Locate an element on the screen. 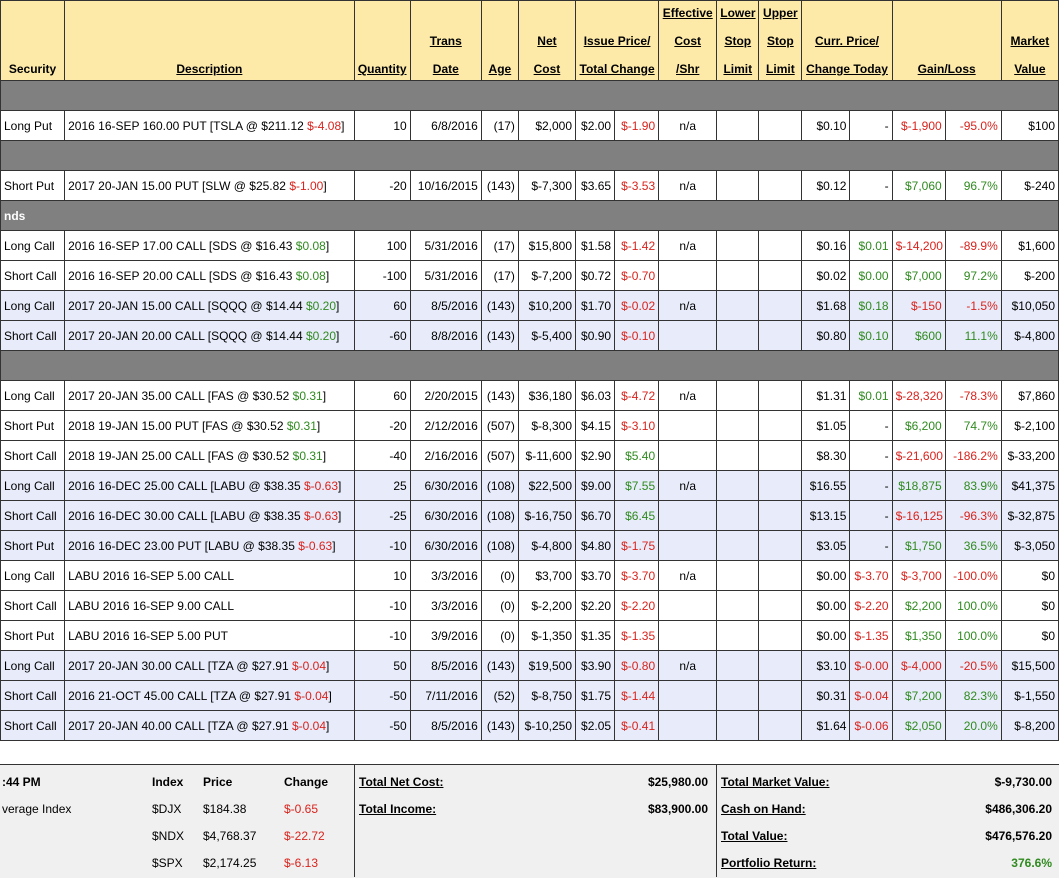 The width and height of the screenshot is (1061, 878). index-price: $184.38 is located at coordinates (225, 809).